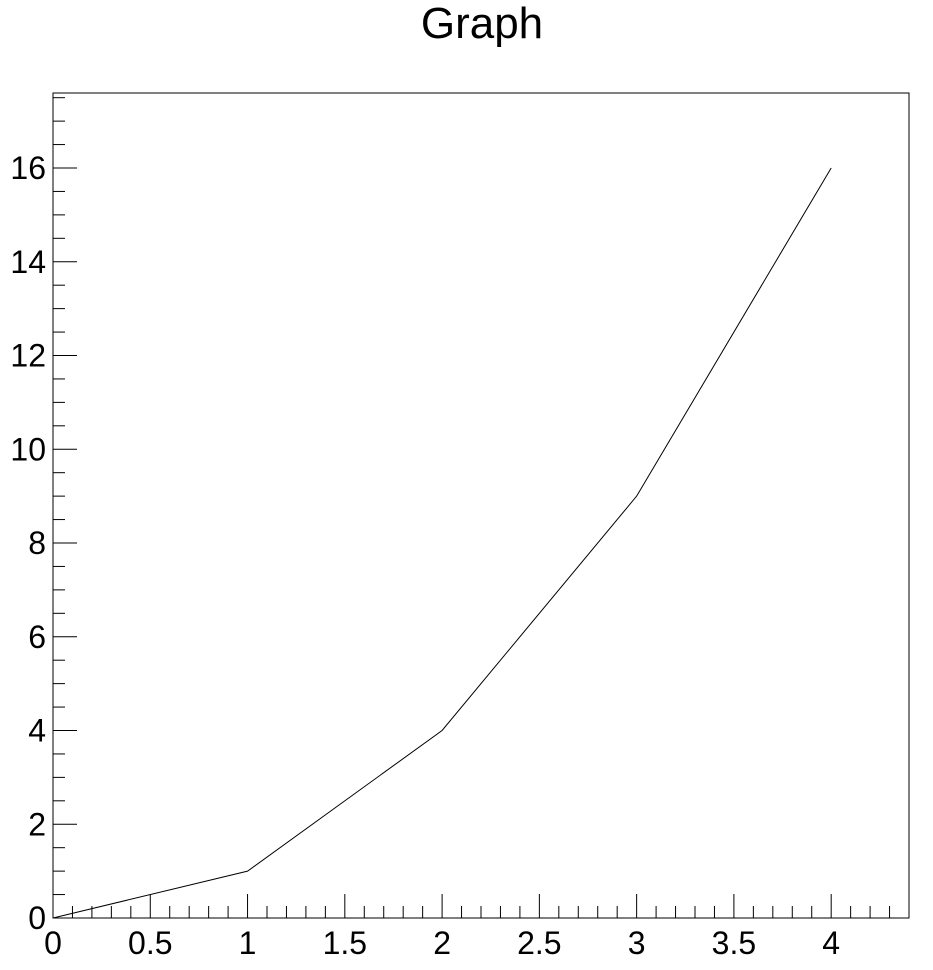  Describe the element at coordinates (37, 918) in the screenshot. I see `y-tick-label: 0` at that location.